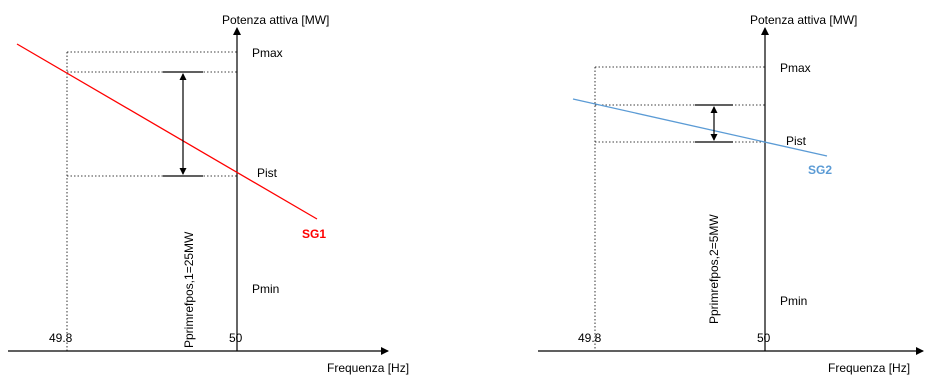  What do you see at coordinates (793, 301) in the screenshot?
I see `right-pmin-label: Pmin` at bounding box center [793, 301].